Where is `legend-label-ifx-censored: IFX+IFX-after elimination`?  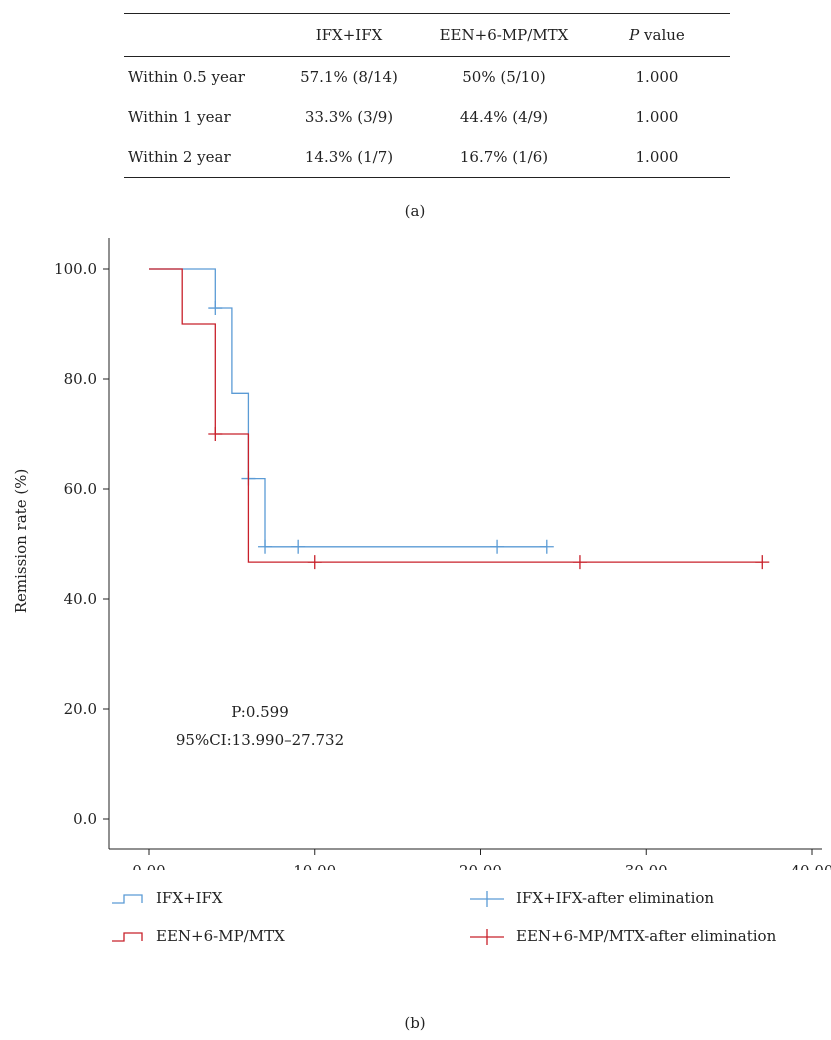 legend-label-ifx-censored: IFX+IFX-after elimination is located at coordinates (615, 898).